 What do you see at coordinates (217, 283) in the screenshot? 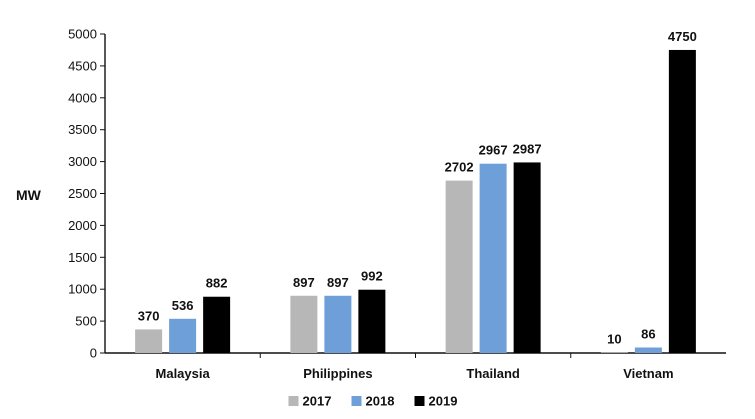
I see `data-label: 882` at bounding box center [217, 283].